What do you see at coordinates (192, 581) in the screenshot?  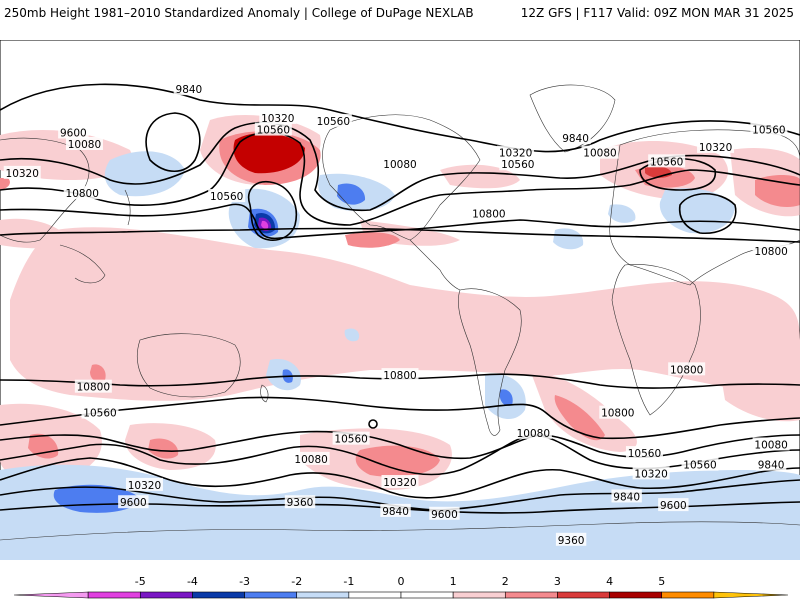 I see `colorbar-tick-label: -4` at bounding box center [192, 581].